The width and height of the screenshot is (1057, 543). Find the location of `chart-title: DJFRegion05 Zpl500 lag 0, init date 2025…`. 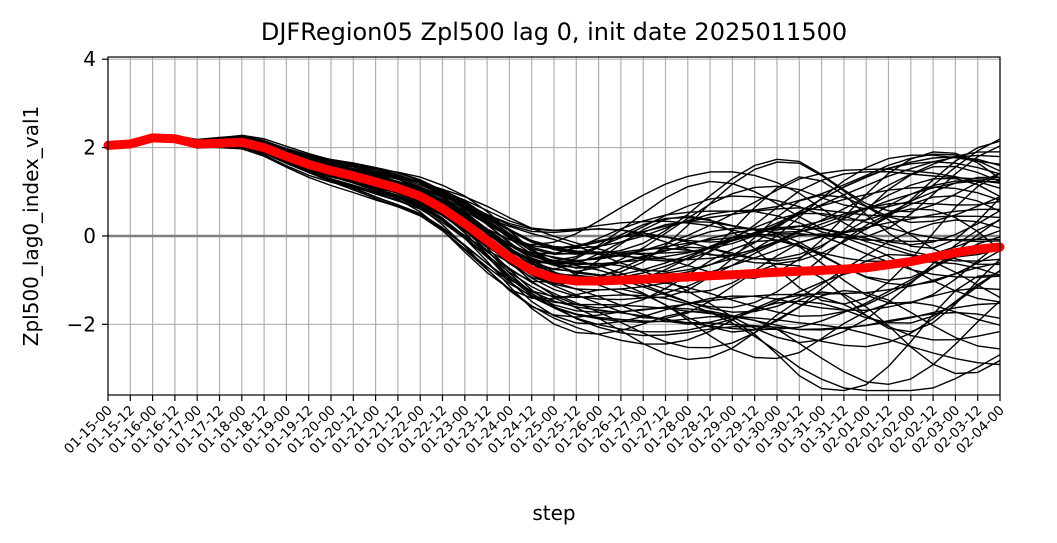

chart-title: DJFRegion05 Zpl500 lag 0, init date 2025… is located at coordinates (554, 32).